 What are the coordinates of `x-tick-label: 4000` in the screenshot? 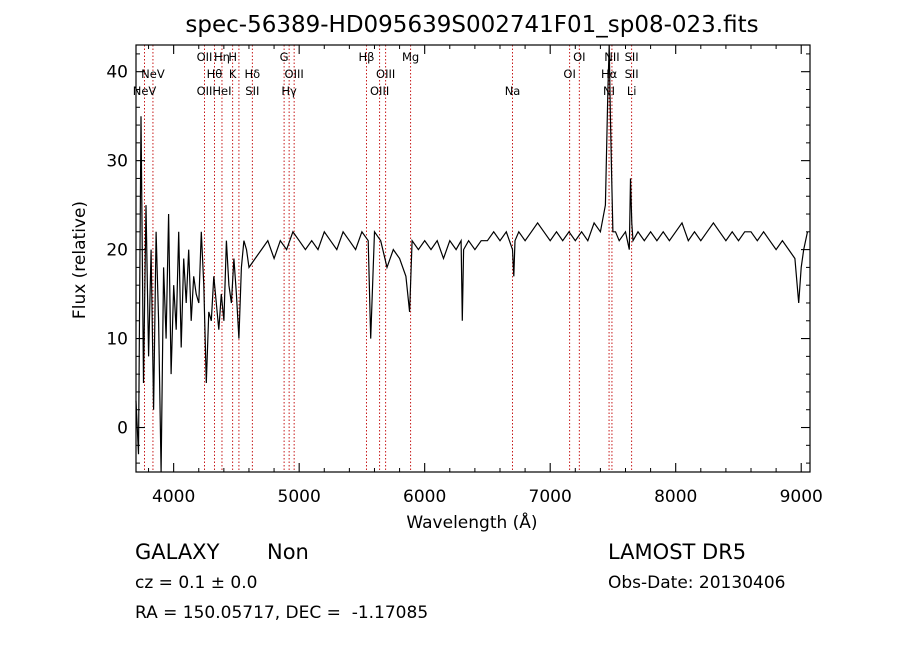 It's located at (173, 497).